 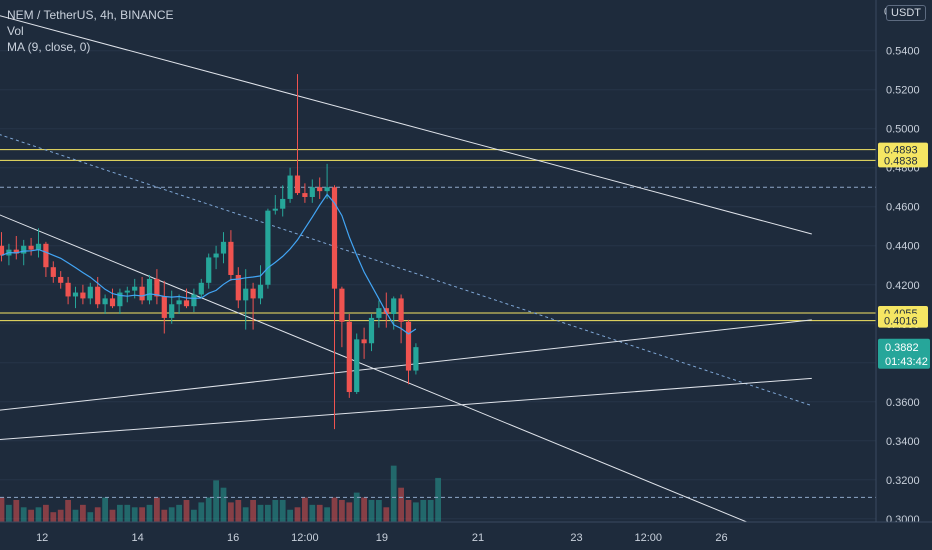 What do you see at coordinates (903, 286) in the screenshot?
I see `y-tick-label: 0.4200` at bounding box center [903, 286].